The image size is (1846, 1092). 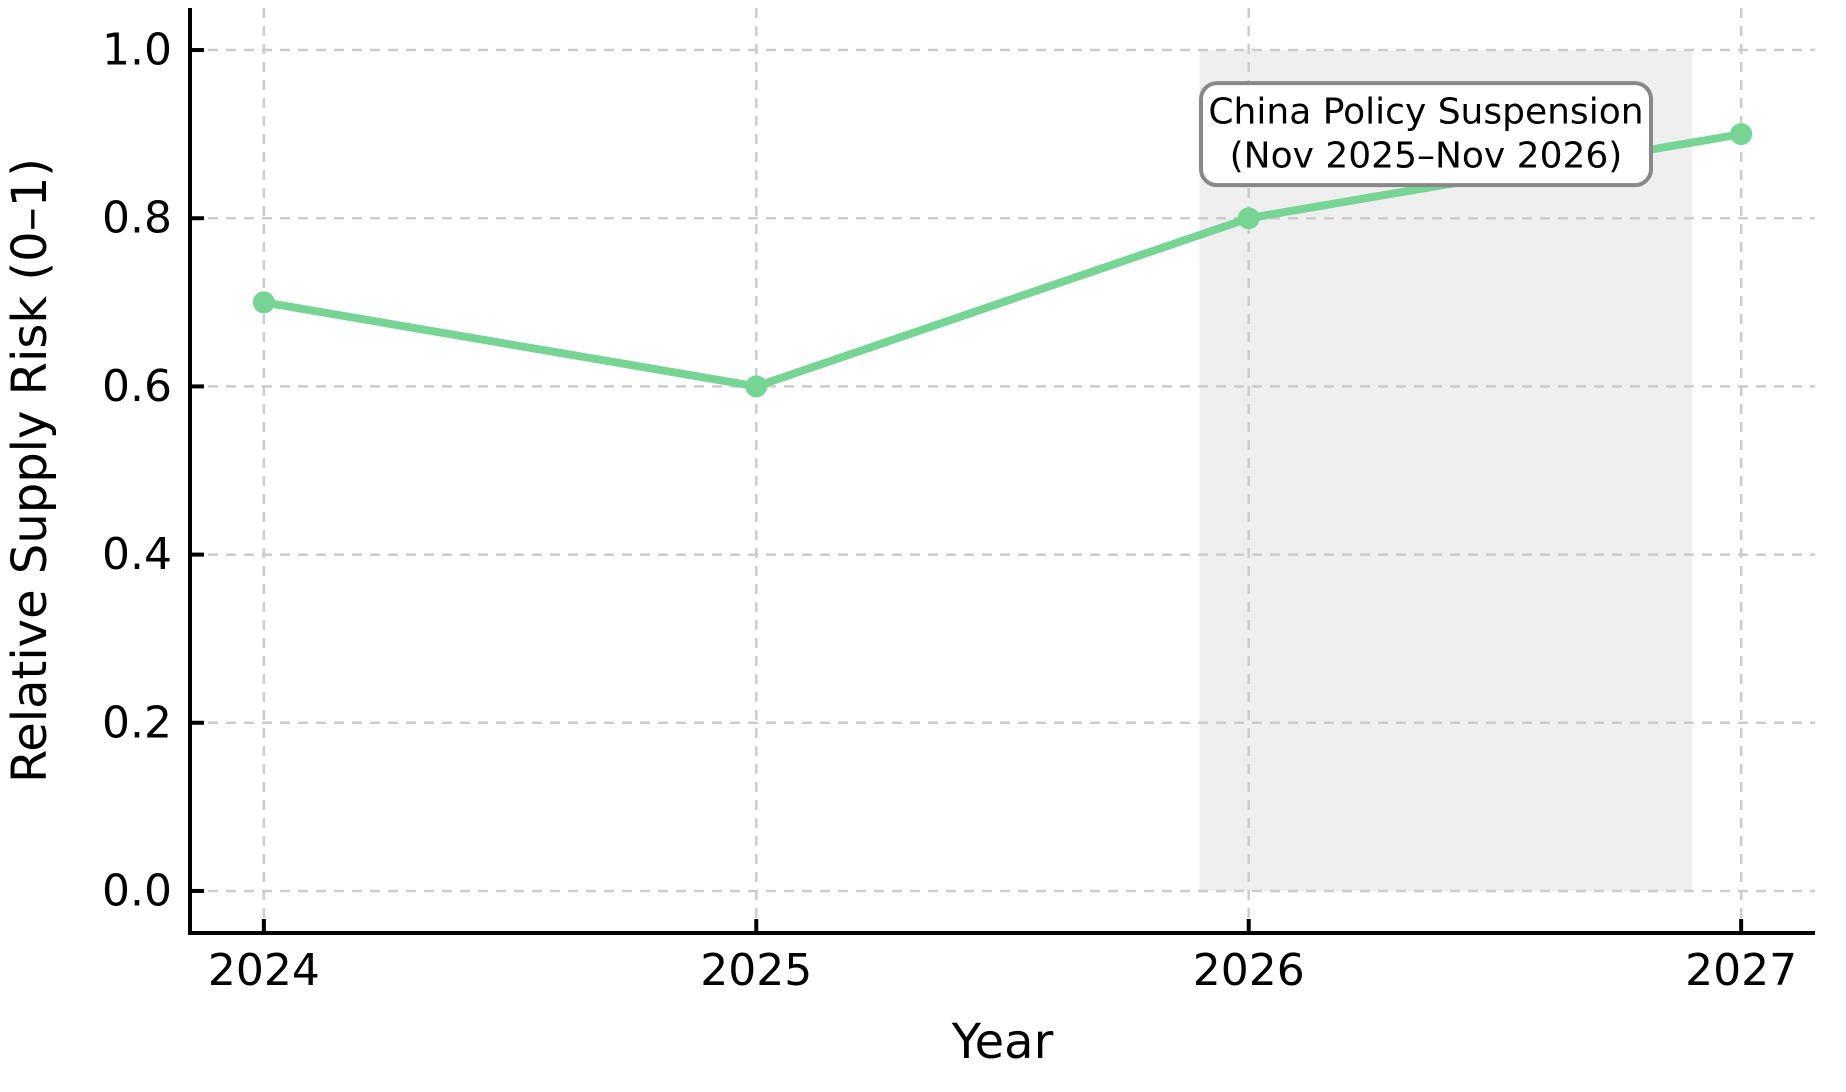 I want to click on x-tick-label: 2027, so click(x=1741, y=970).